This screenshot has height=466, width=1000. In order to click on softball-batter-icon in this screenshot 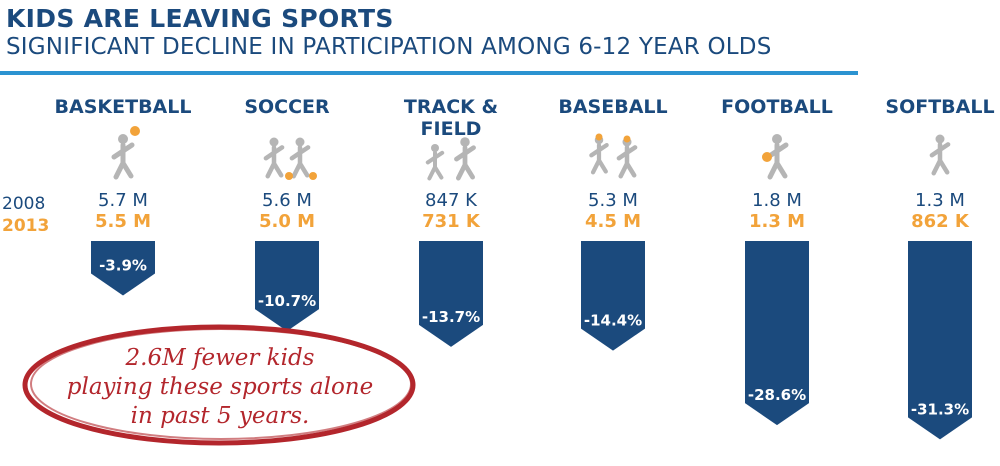, I will do `click(940, 155)`.